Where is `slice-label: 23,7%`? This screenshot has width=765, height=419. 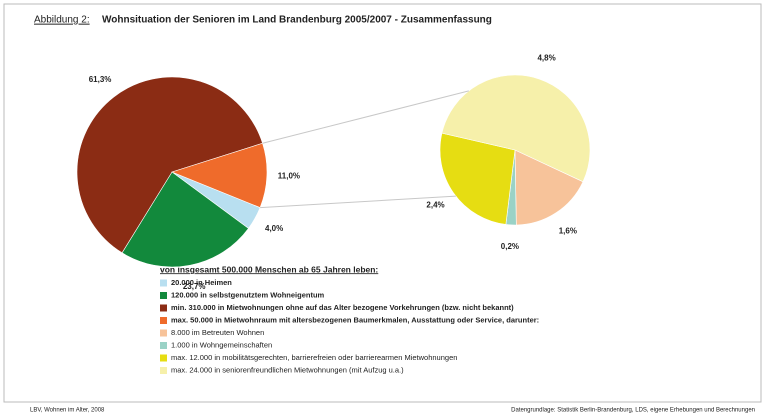 slice-label: 23,7% is located at coordinates (194, 286).